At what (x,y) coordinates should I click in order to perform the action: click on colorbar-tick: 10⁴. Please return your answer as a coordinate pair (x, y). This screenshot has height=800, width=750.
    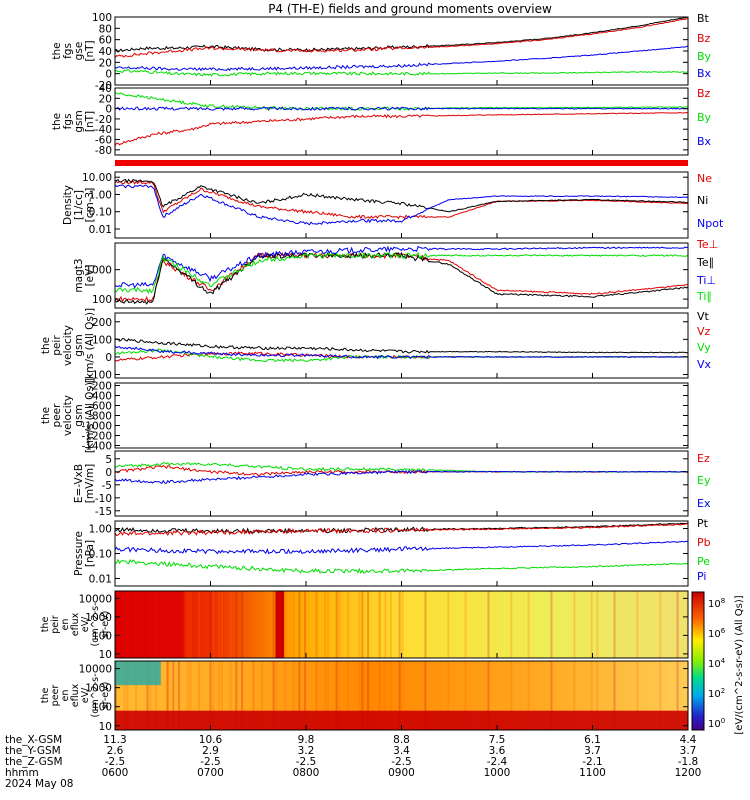
    Looking at the image, I should click on (717, 663).